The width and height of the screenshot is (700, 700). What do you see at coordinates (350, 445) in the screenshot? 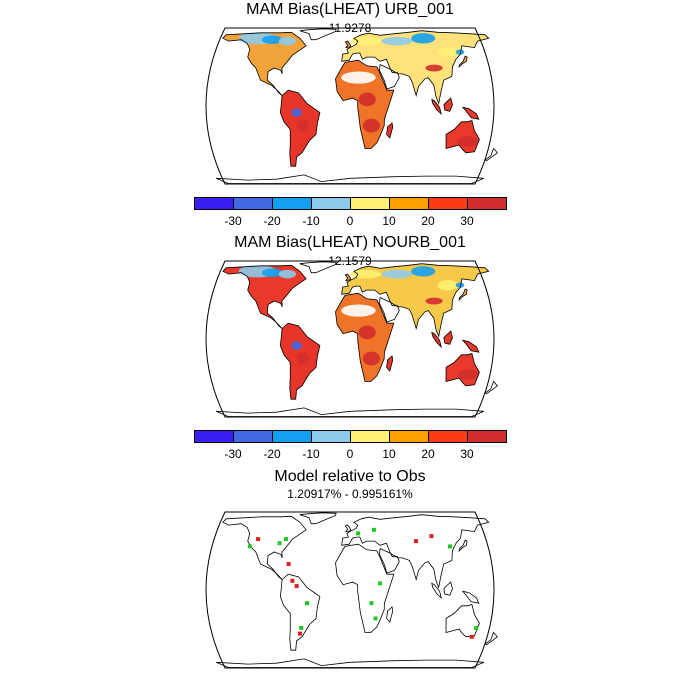
I see `colorbar-nourb: -30 -20 -10 0 10 20 30` at bounding box center [350, 445].